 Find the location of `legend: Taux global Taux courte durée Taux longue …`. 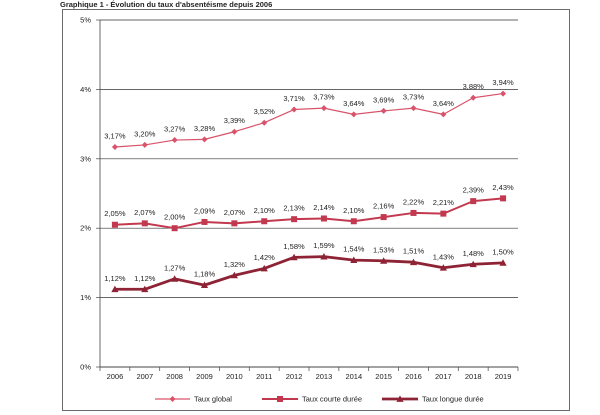

legend: Taux global Taux courte durée Taux longue … is located at coordinates (319, 399).